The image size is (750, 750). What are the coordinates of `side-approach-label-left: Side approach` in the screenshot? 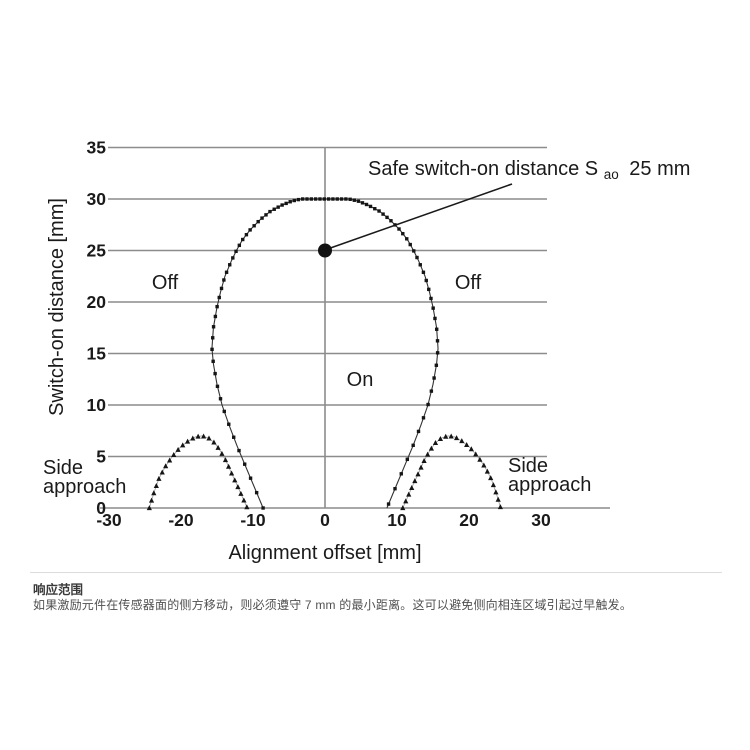 It's located at (84, 477).